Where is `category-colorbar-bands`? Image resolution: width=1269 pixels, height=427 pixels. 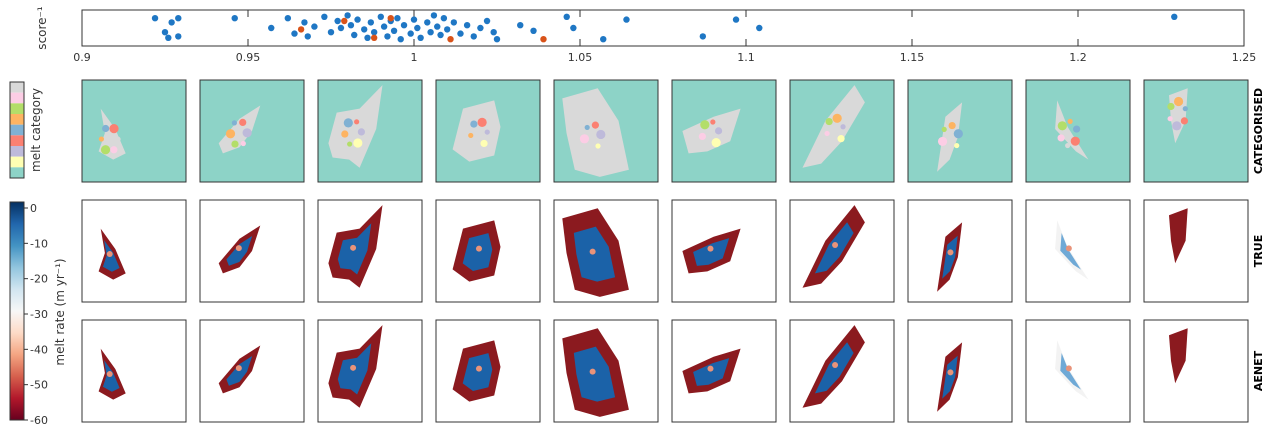 category-colorbar-bands is located at coordinates (17, 130).